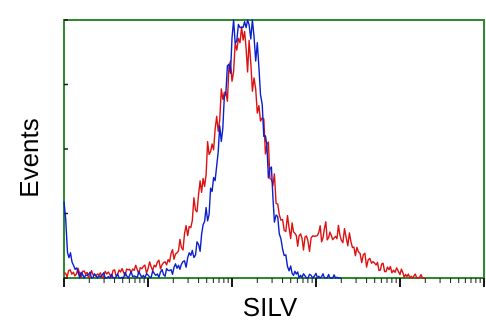  I want to click on y-axis-title: Events, so click(29, 158).